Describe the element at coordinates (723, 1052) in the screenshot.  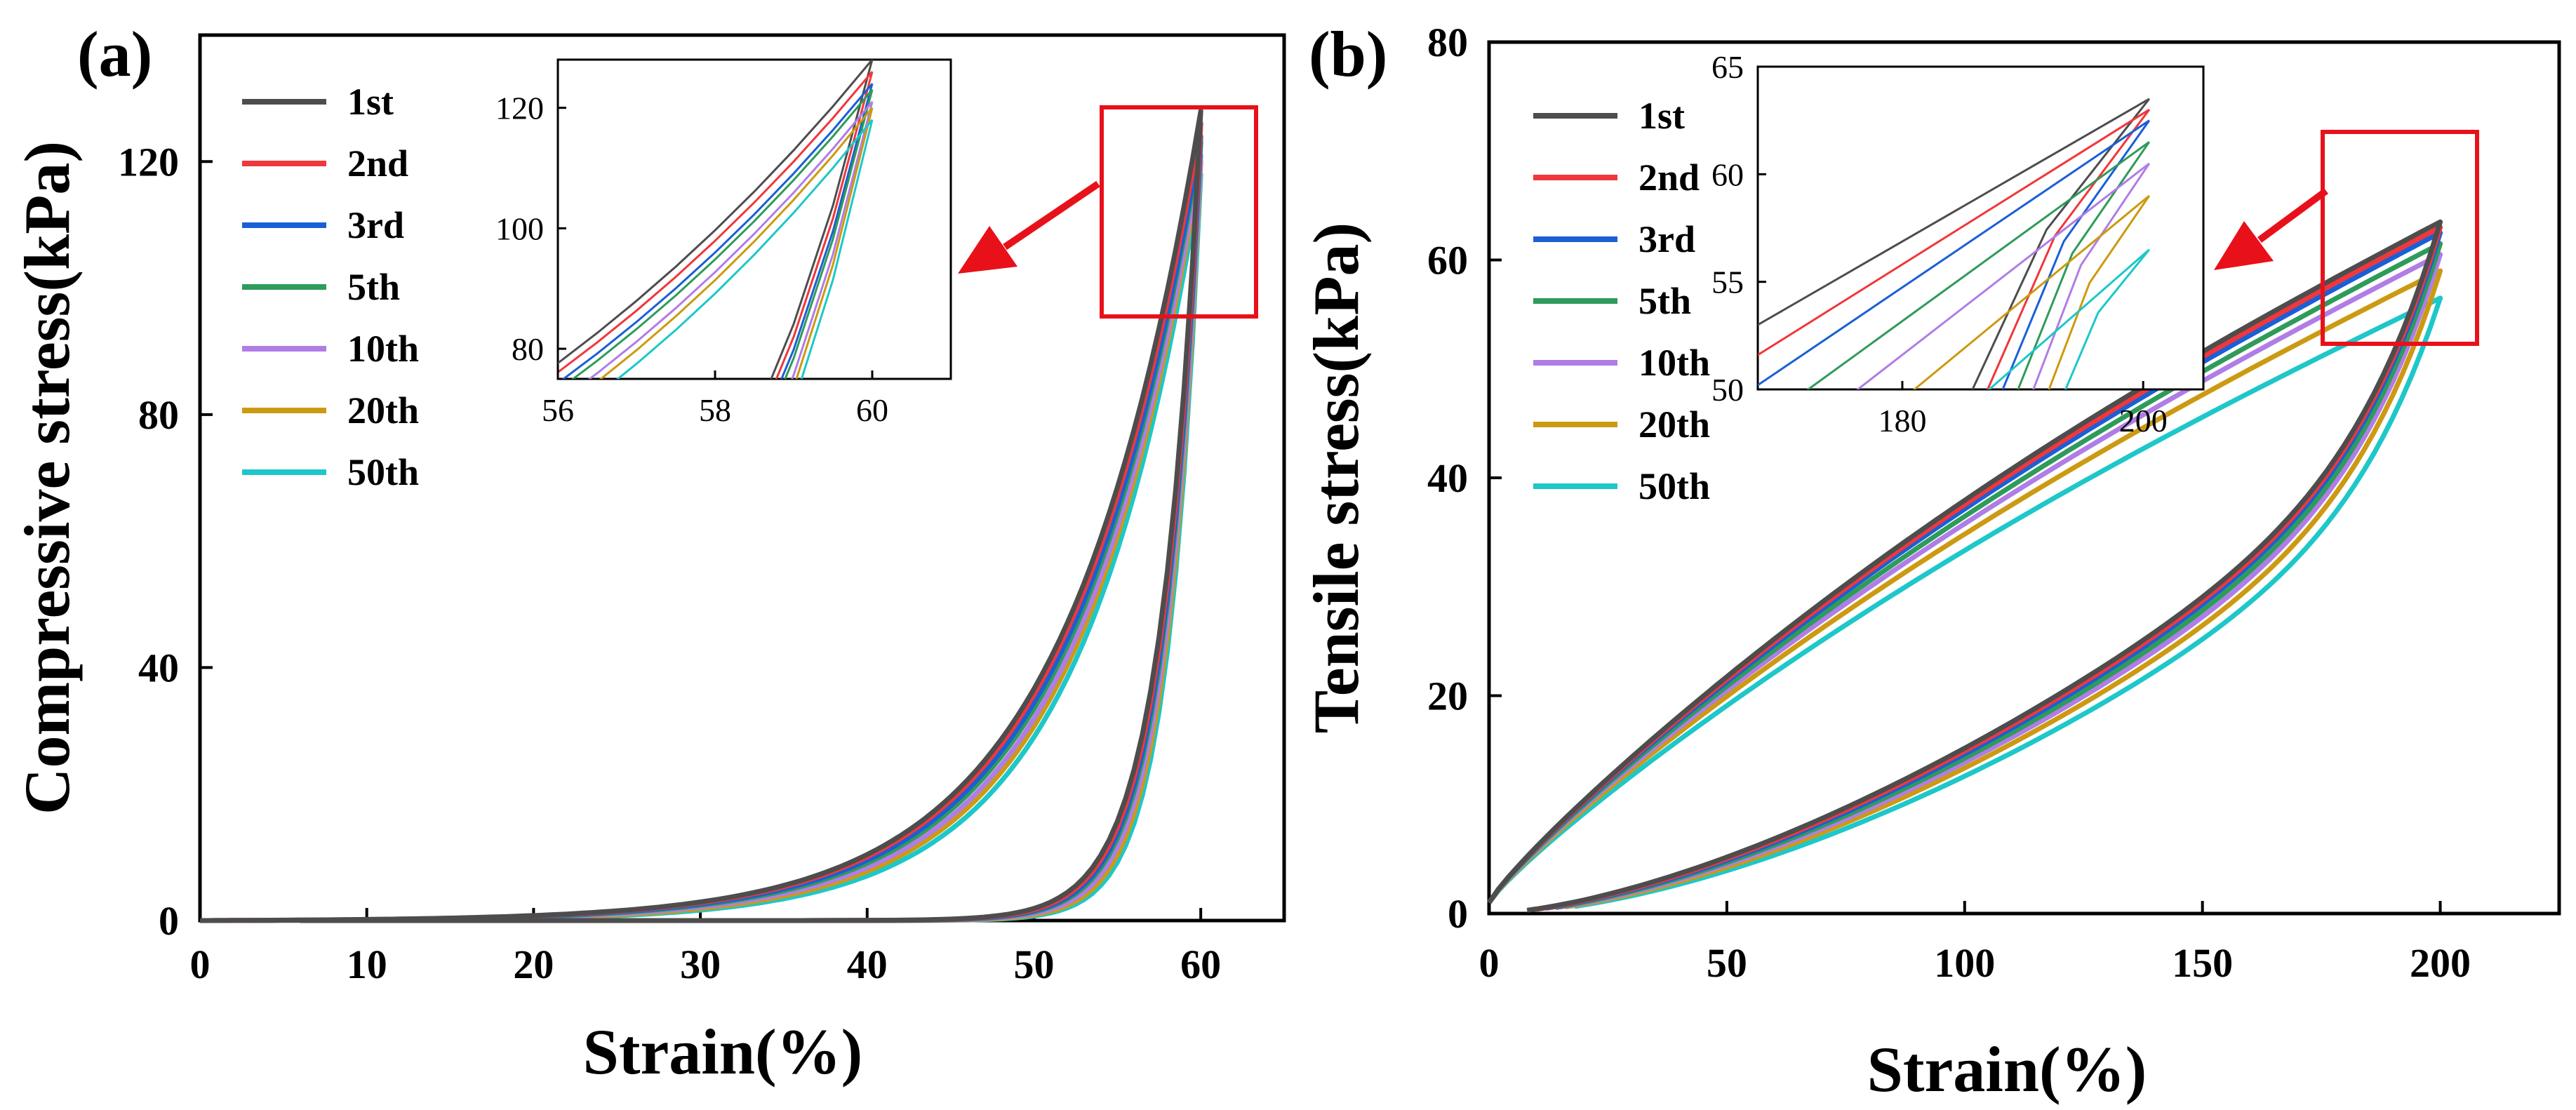
I see `panel-a-x-axis-title: Strain(%)` at that location.